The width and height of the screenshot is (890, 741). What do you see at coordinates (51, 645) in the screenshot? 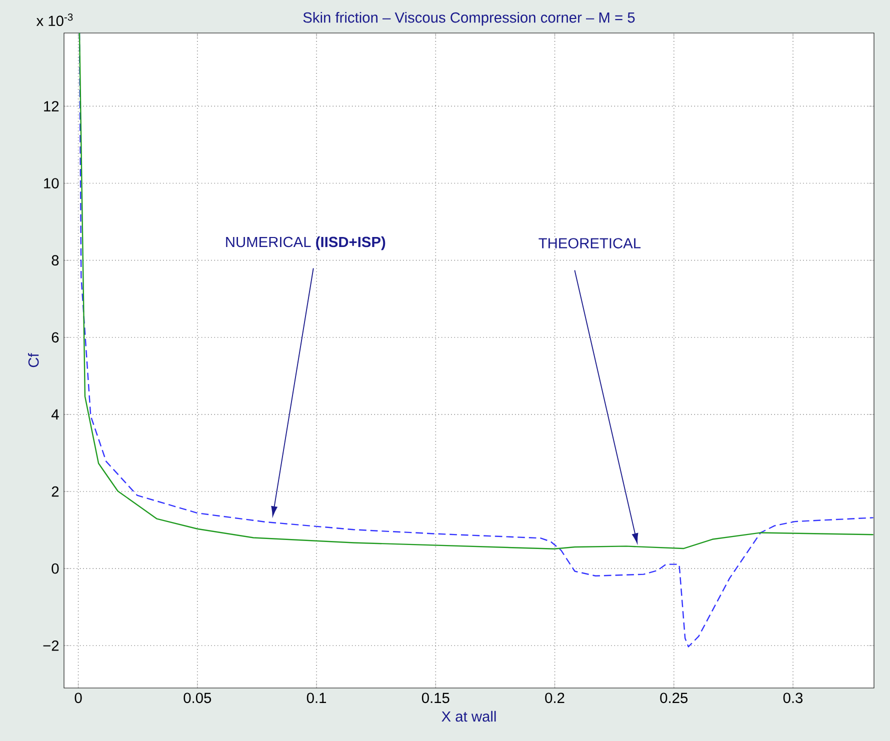
I see `y-tick-label: −2` at bounding box center [51, 645].